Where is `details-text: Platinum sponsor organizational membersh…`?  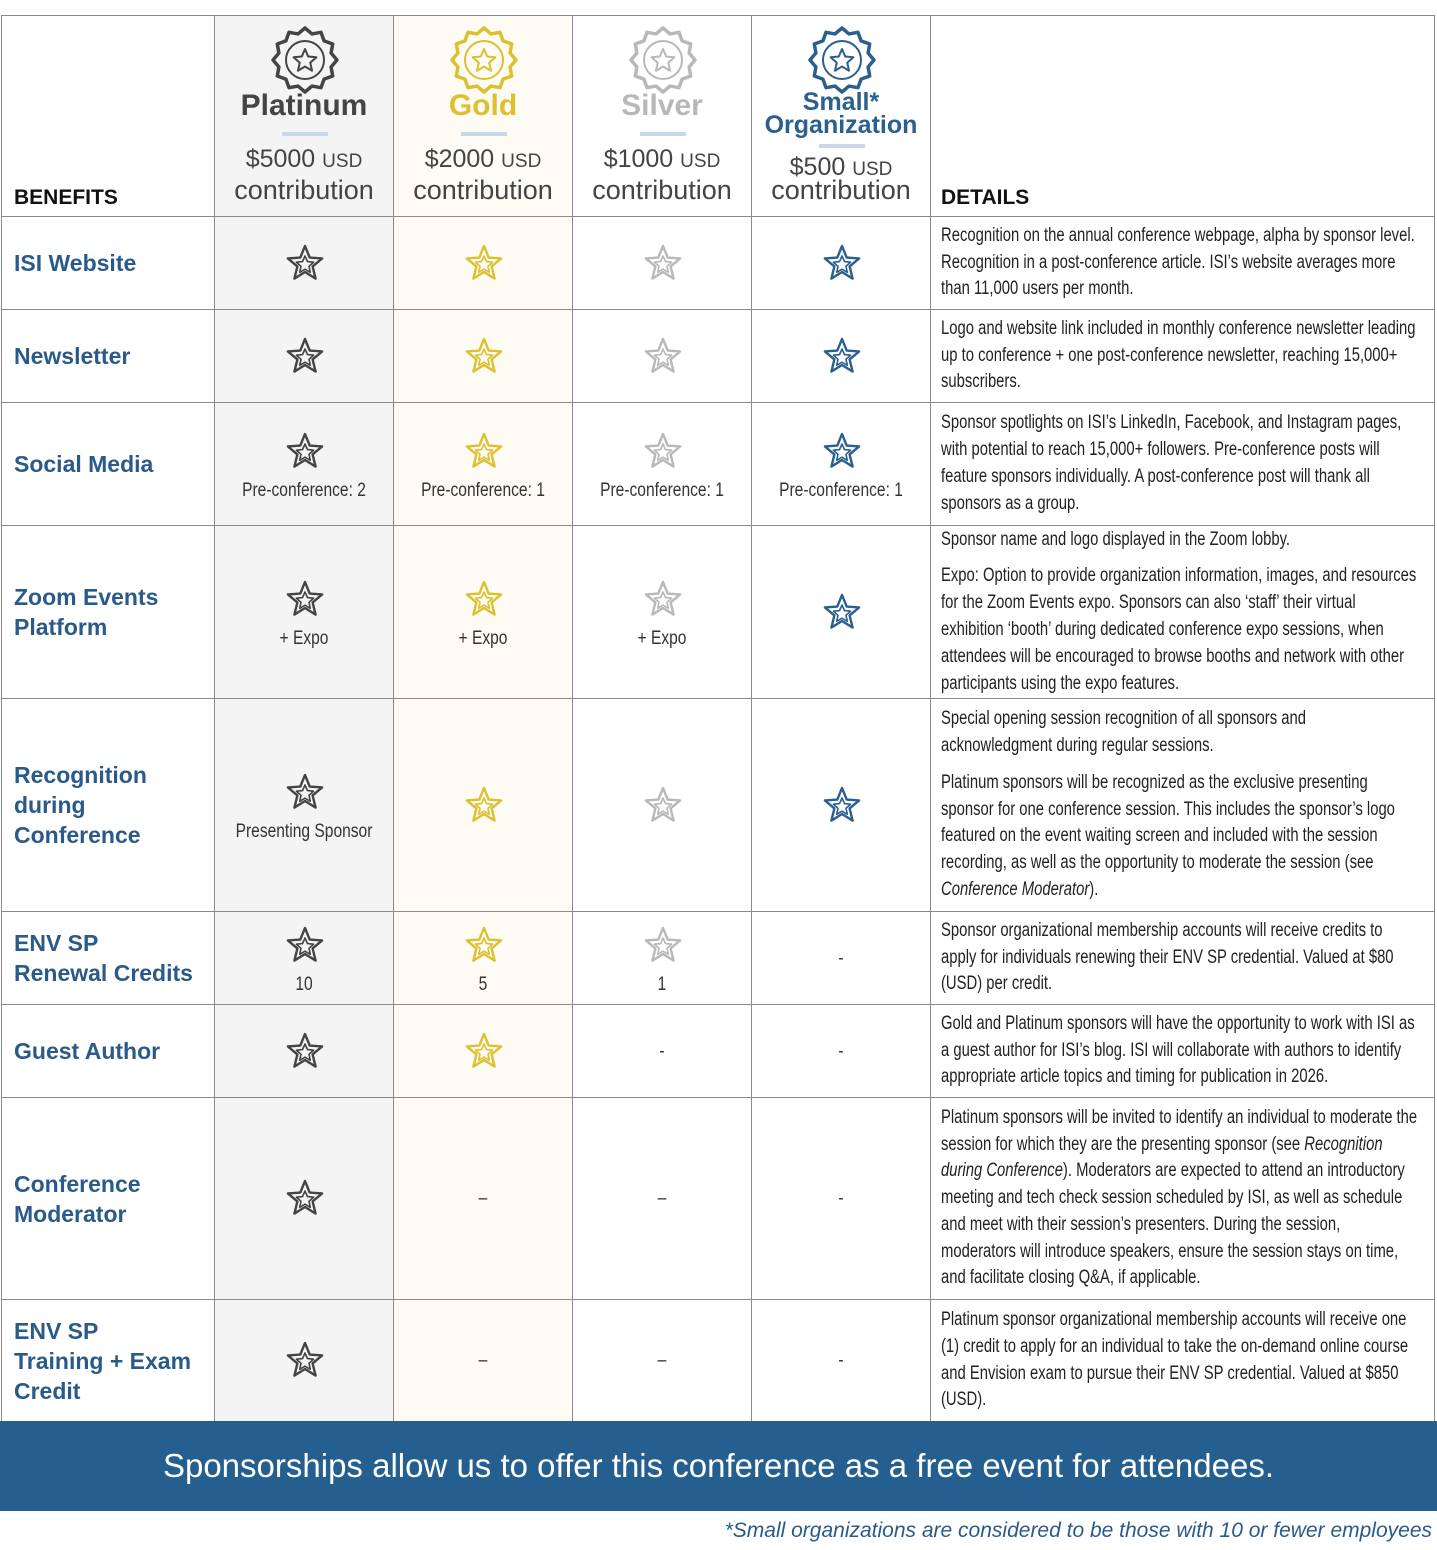
details-text: Platinum sponsor organizational membersh… is located at coordinates (1179, 1360).